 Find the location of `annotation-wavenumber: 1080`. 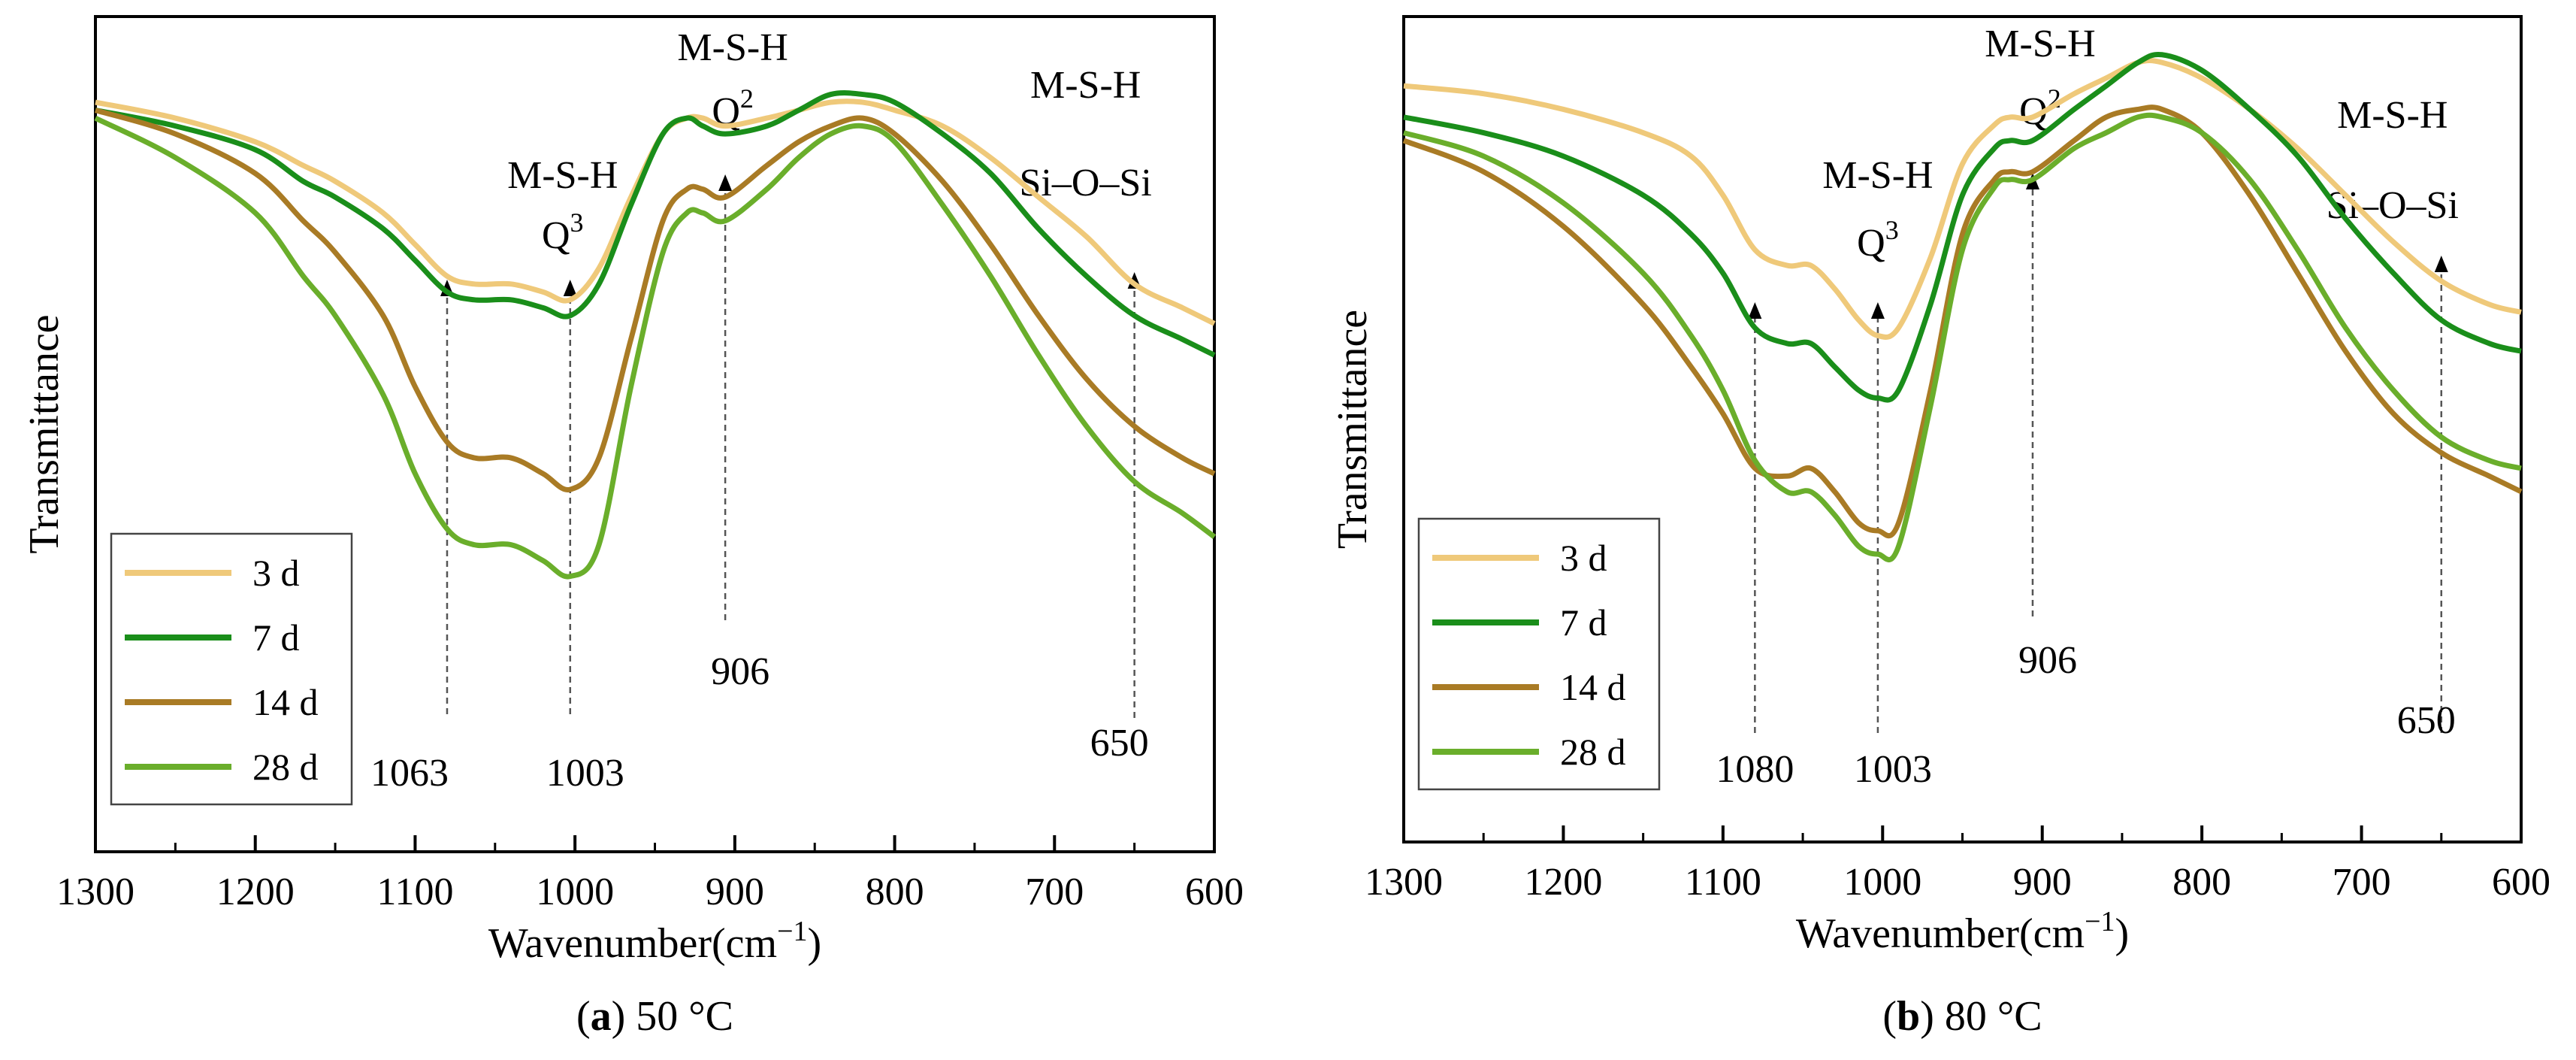

annotation-wavenumber: 1080 is located at coordinates (1755, 769).